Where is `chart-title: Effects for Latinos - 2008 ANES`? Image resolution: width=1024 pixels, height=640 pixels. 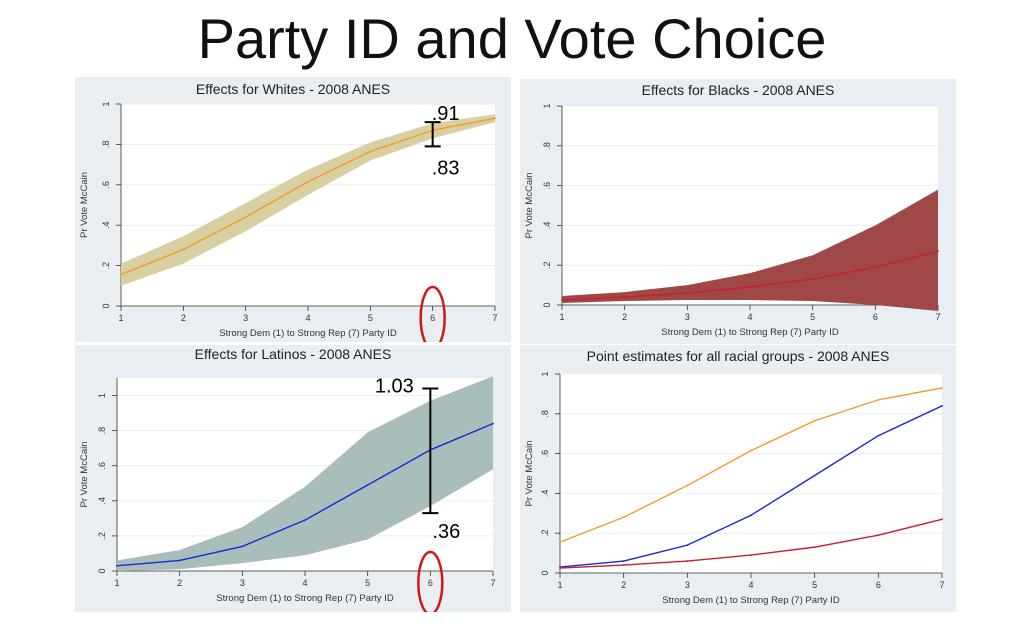 chart-title: Effects for Latinos - 2008 ANES is located at coordinates (293, 354).